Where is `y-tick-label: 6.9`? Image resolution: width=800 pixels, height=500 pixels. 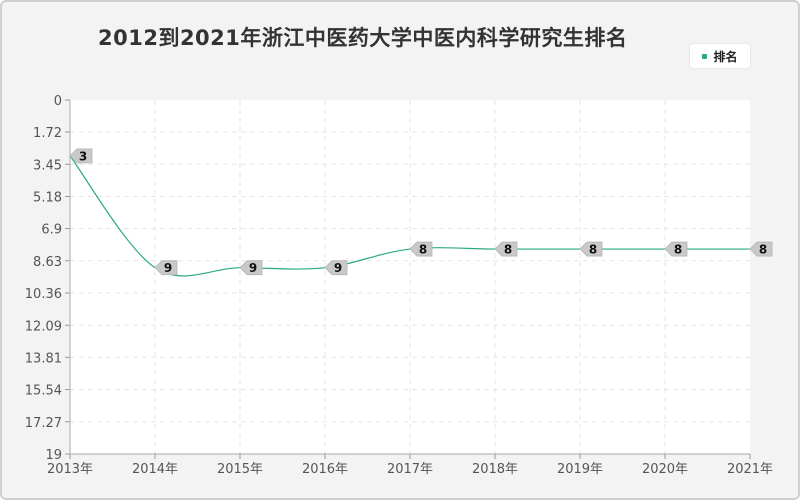 y-tick-label: 6.9 is located at coordinates (51, 230).